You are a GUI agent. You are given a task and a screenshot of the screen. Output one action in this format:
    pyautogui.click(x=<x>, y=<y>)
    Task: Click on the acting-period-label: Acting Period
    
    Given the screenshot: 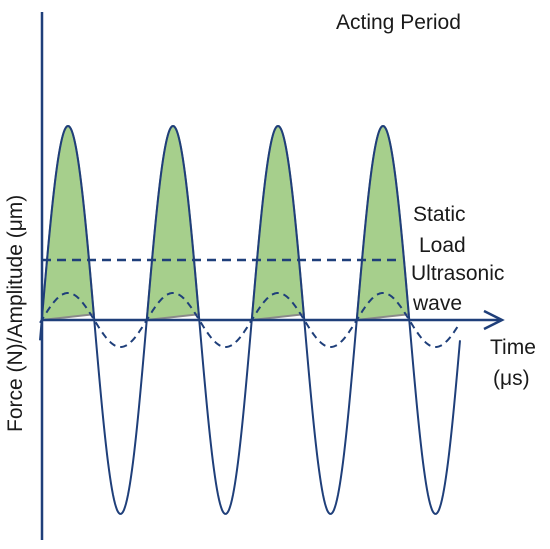 What is the action you would take?
    pyautogui.click(x=398, y=22)
    